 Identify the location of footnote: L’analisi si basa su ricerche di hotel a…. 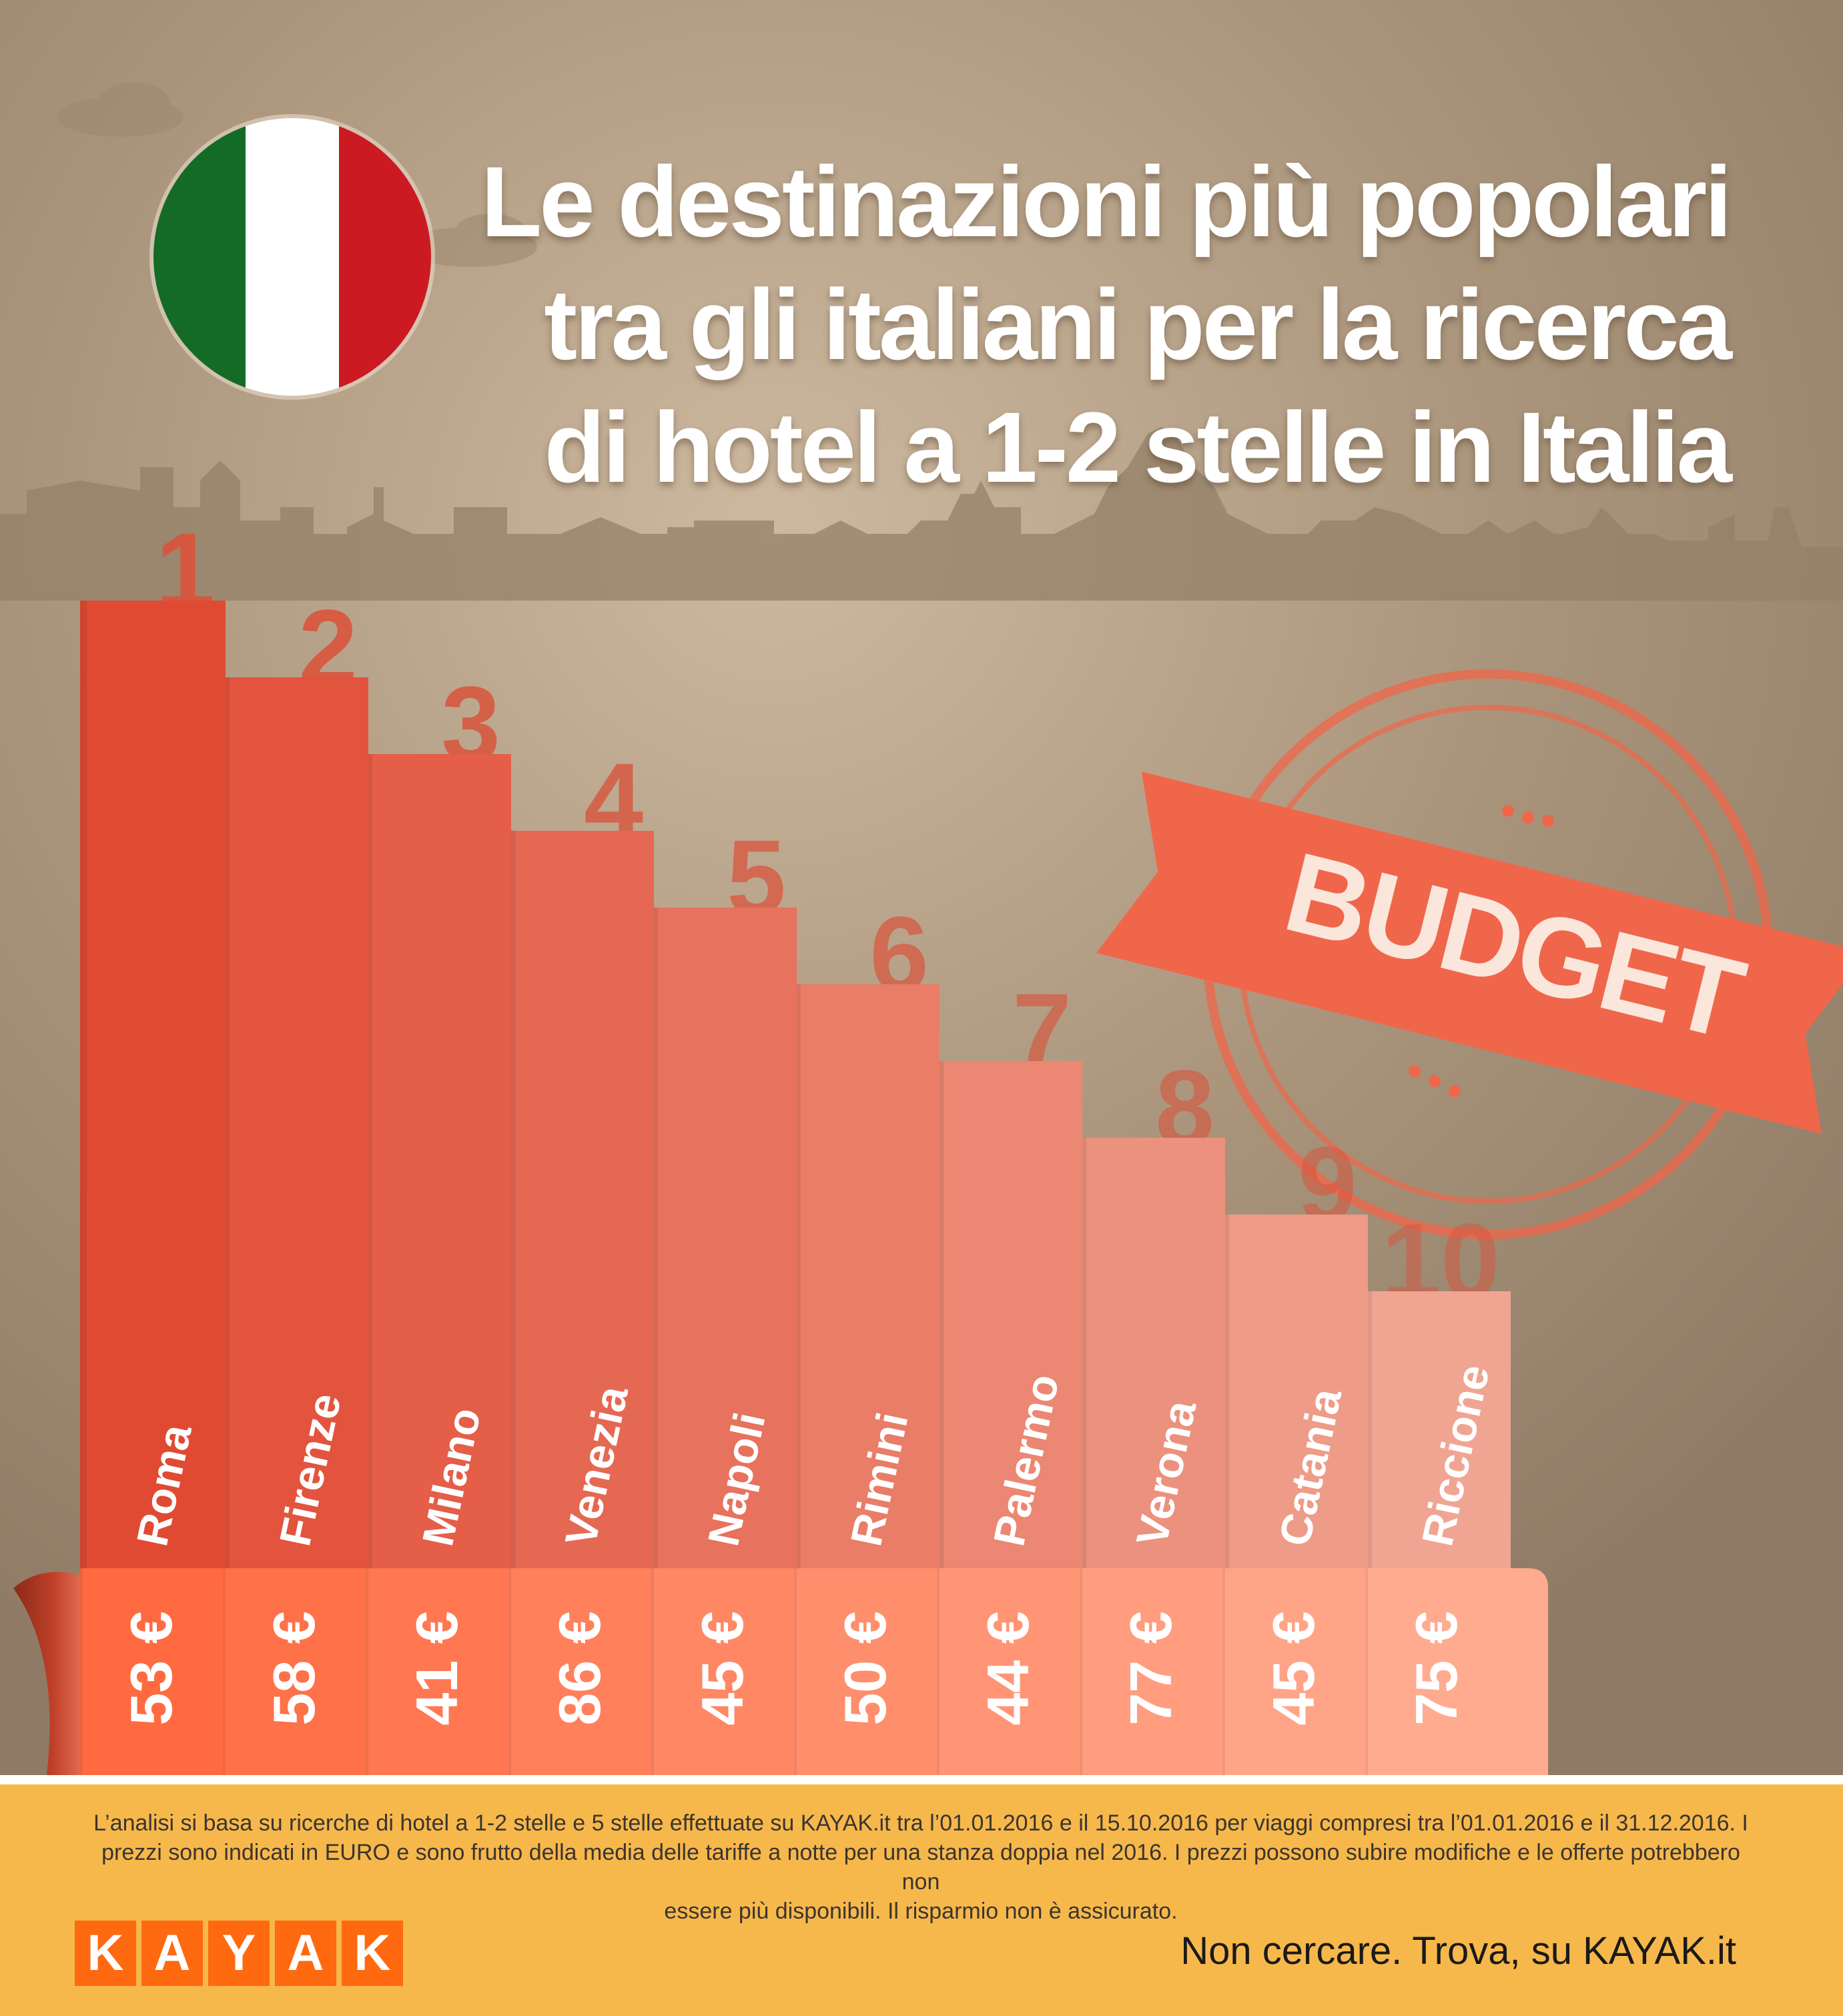
(921, 1867).